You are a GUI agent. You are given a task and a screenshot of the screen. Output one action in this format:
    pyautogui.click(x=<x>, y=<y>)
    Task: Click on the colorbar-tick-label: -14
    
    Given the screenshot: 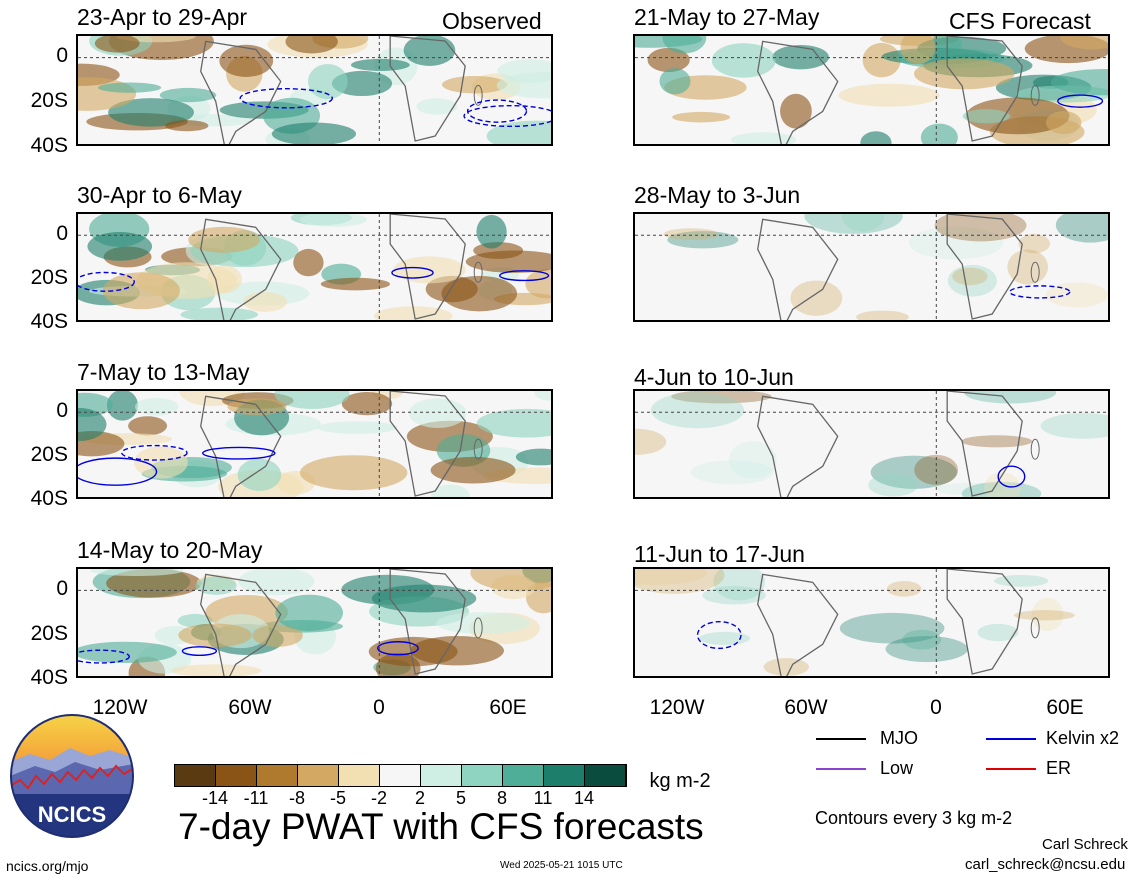 What is the action you would take?
    pyautogui.click(x=214, y=798)
    